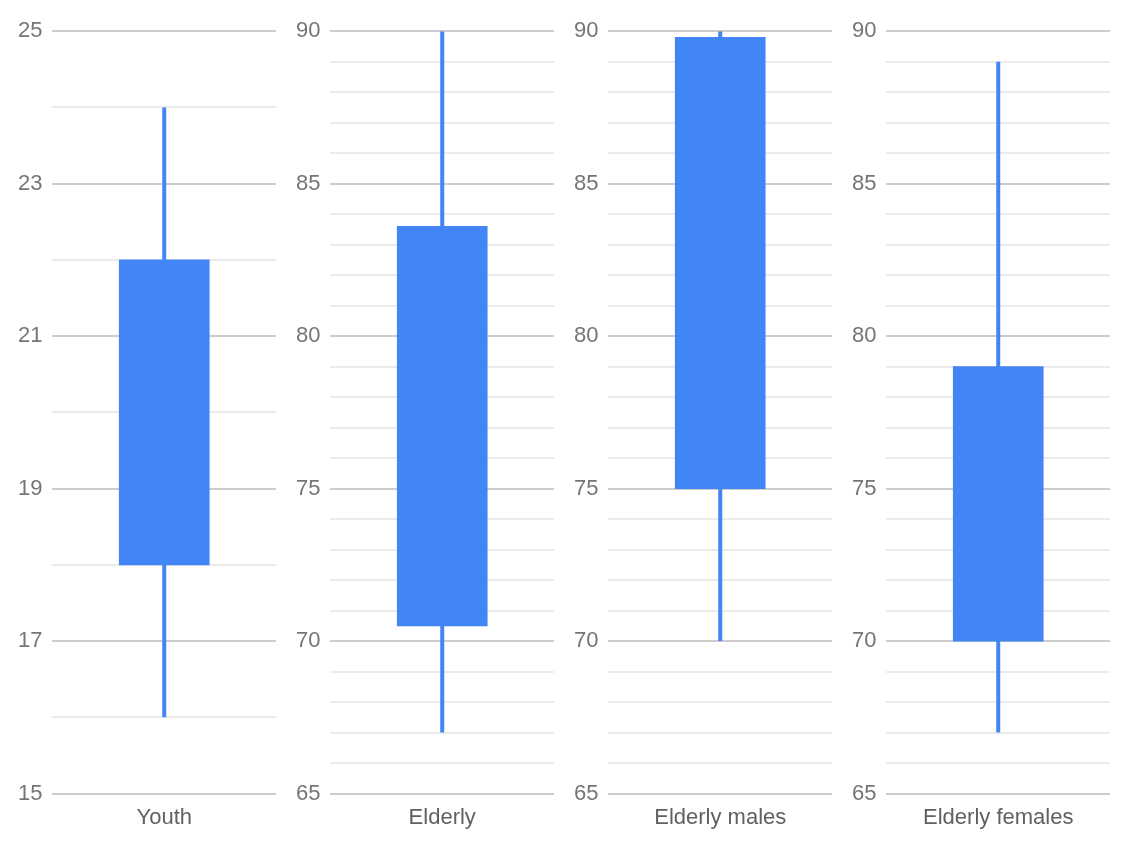  Describe the element at coordinates (30, 30) in the screenshot. I see `y-tick-label: 25` at that location.